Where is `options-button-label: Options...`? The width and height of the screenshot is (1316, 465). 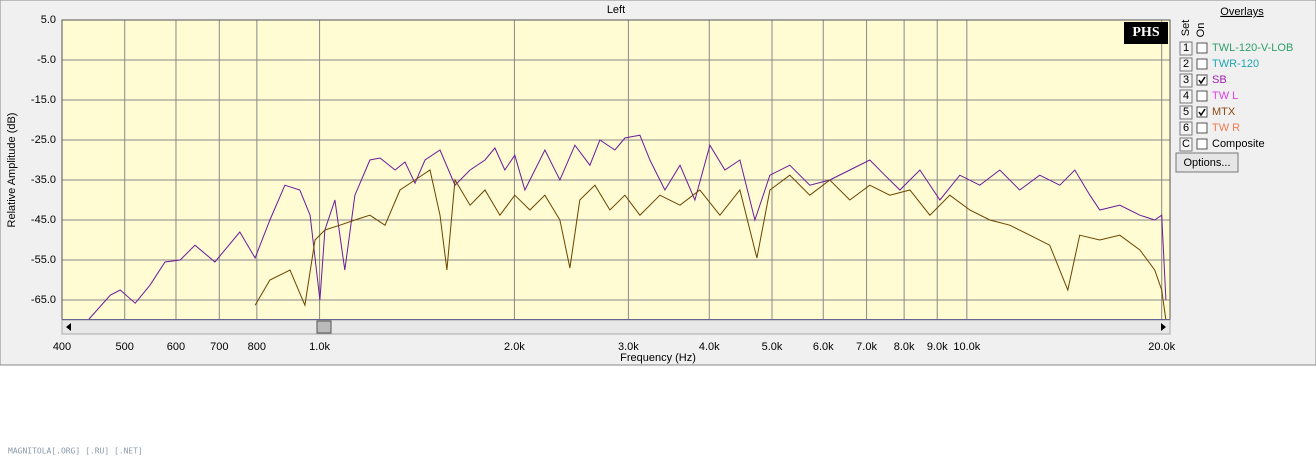
options-button-label: Options... is located at coordinates (1206, 163).